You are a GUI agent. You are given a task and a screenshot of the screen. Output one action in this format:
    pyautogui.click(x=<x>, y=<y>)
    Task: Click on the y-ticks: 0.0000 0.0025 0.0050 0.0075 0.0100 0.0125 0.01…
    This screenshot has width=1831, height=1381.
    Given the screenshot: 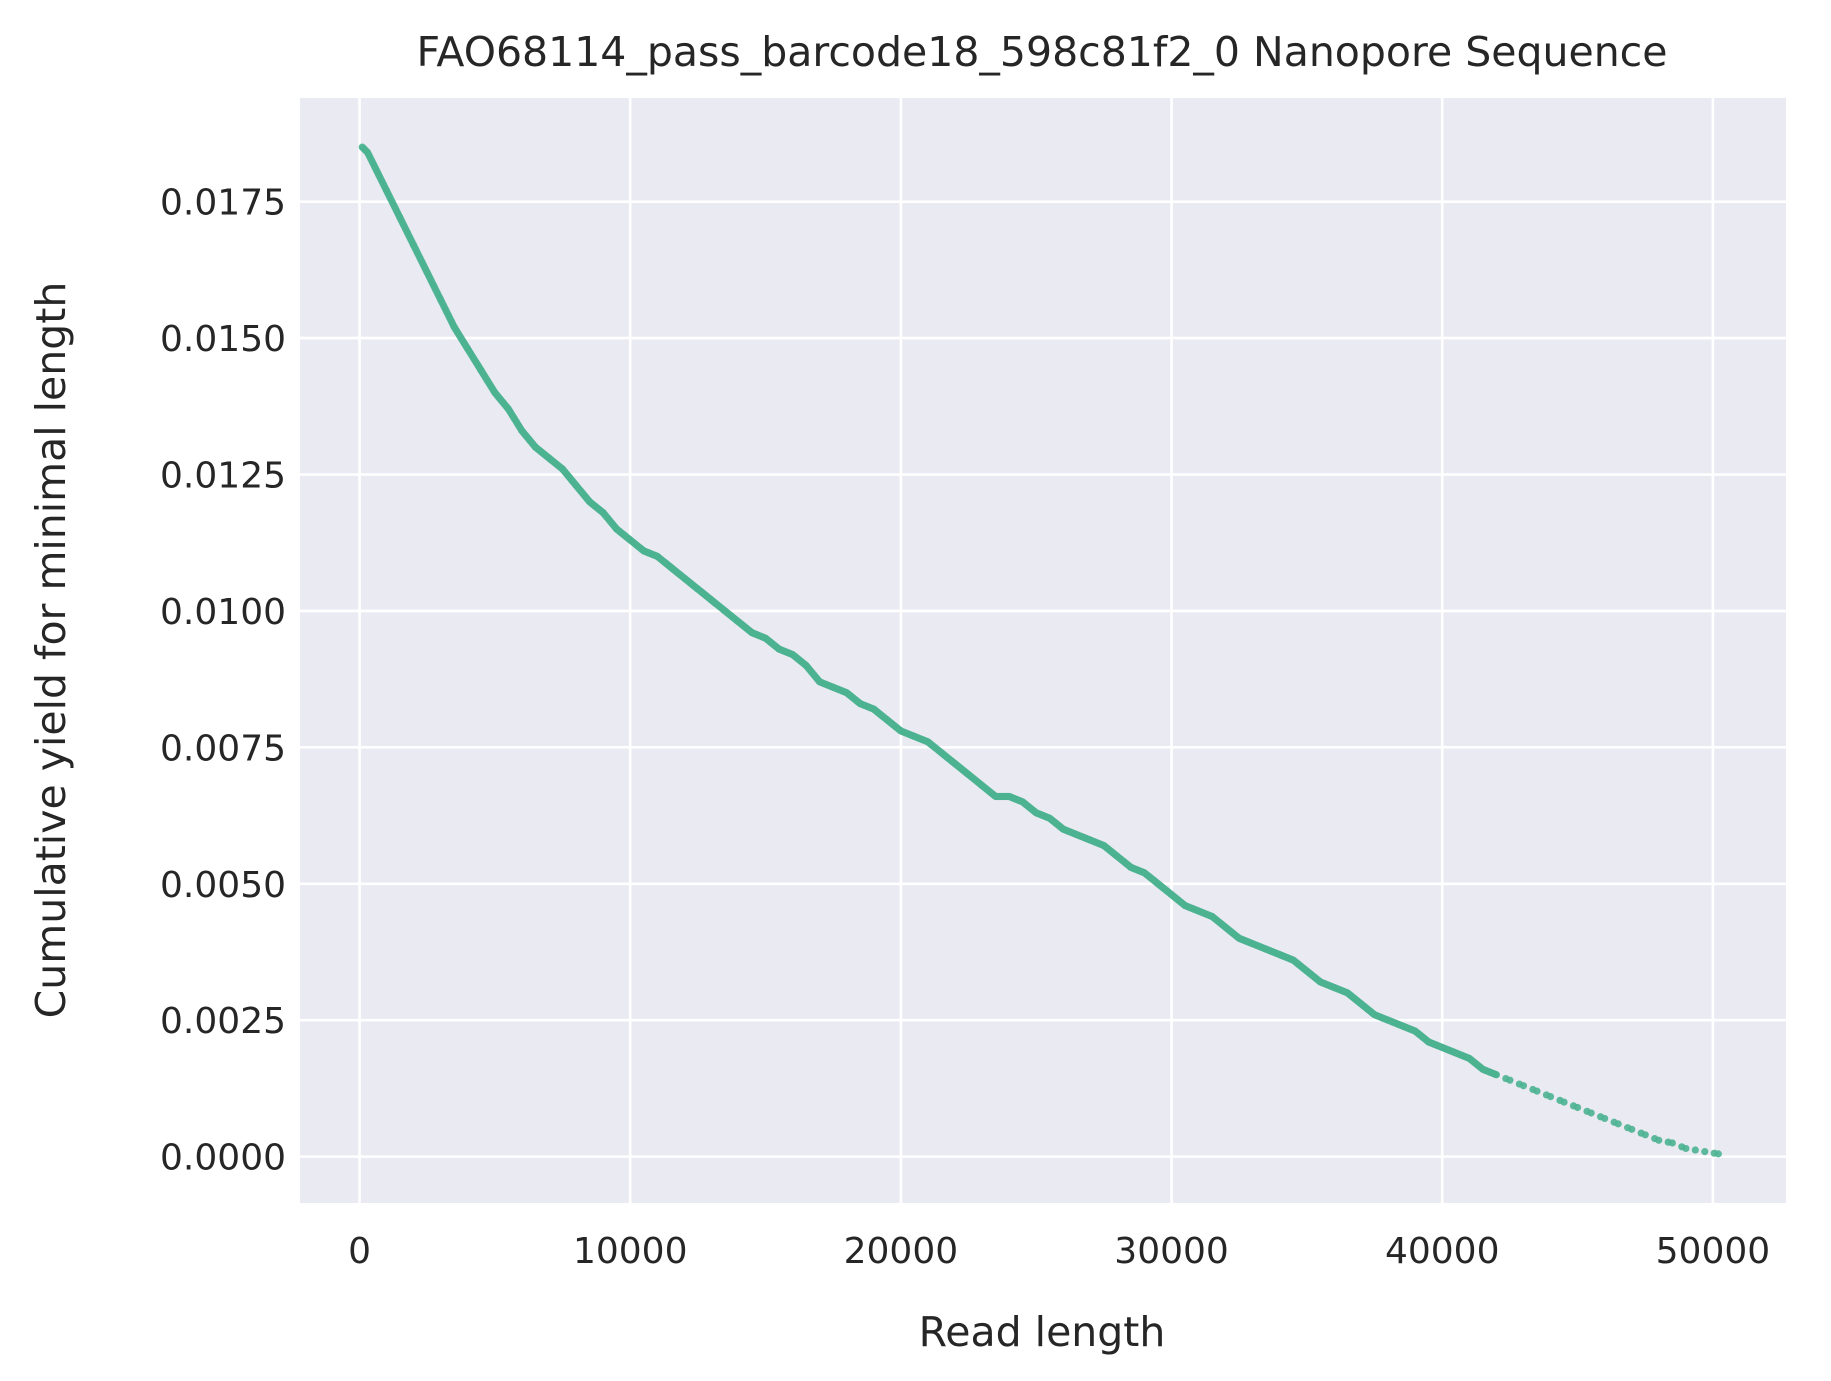 What is the action you would take?
    pyautogui.click(x=223, y=681)
    